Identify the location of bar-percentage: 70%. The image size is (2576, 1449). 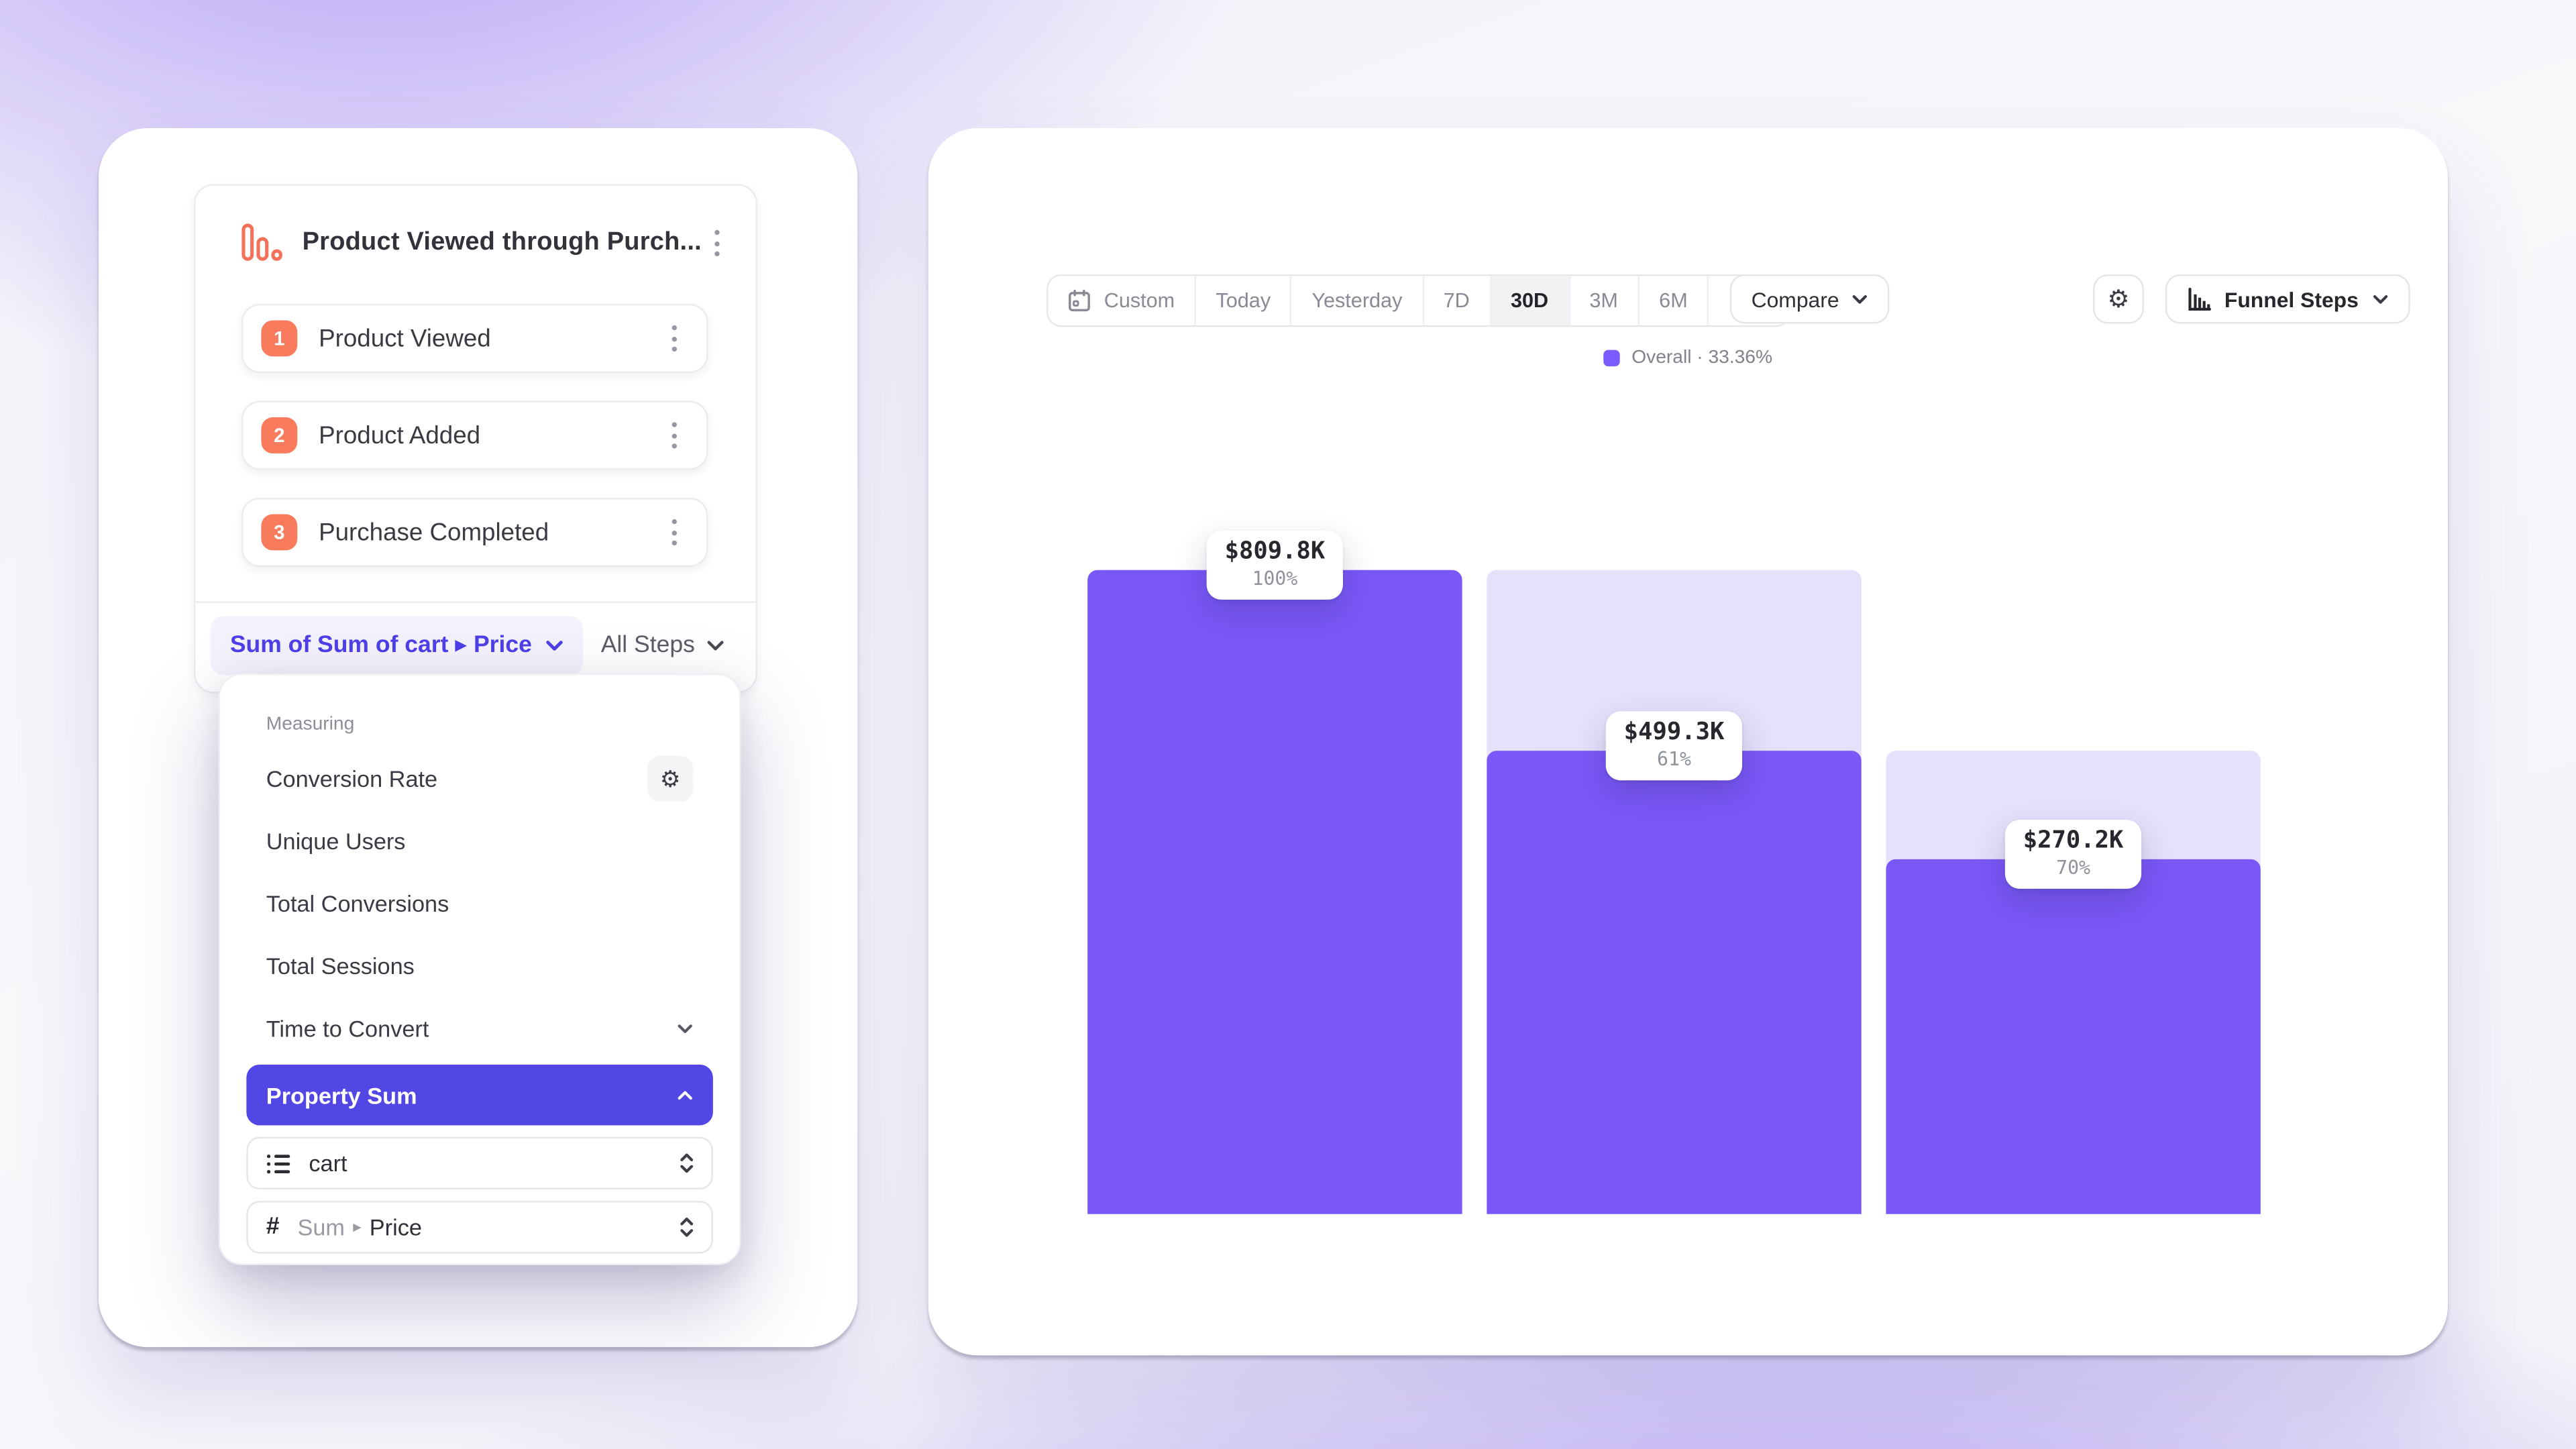
(2073, 868).